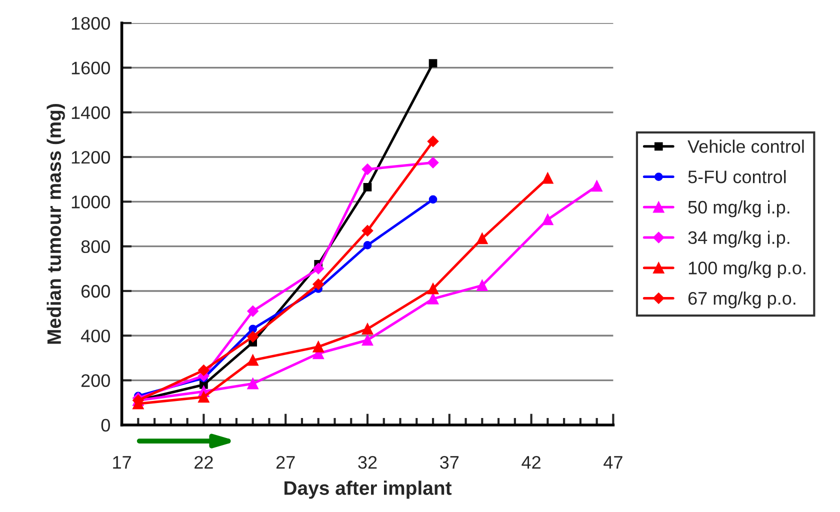  What do you see at coordinates (613, 462) in the screenshot?
I see `x-tick-label: 47` at bounding box center [613, 462].